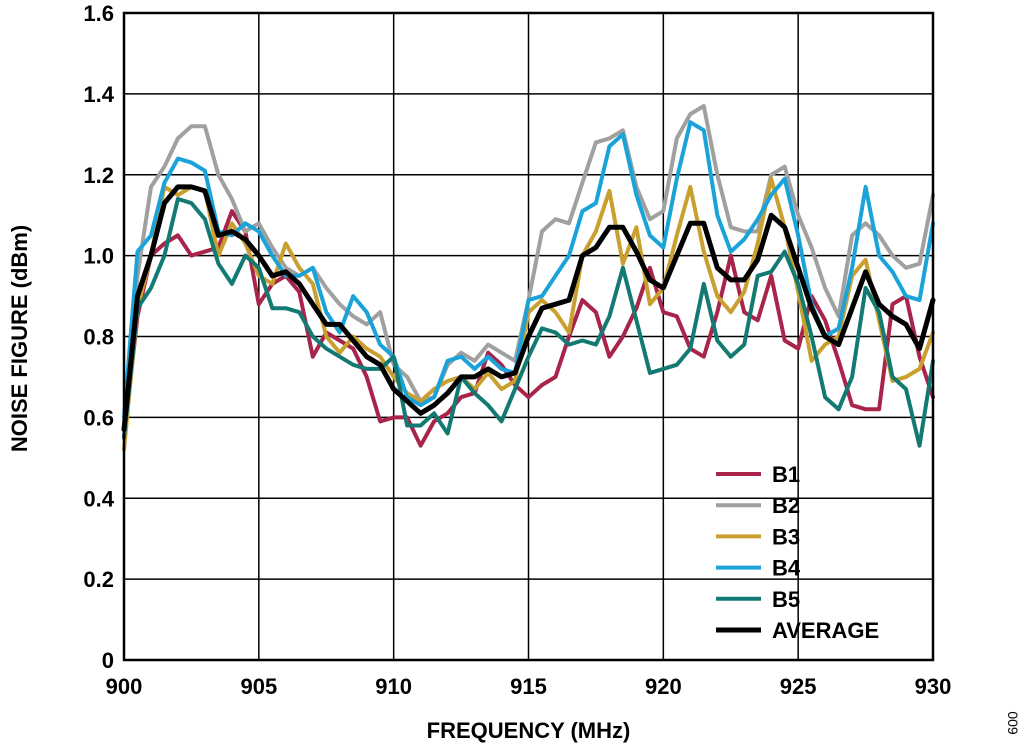  Describe the element at coordinates (798, 686) in the screenshot. I see `x-tick-label: 925` at that location.